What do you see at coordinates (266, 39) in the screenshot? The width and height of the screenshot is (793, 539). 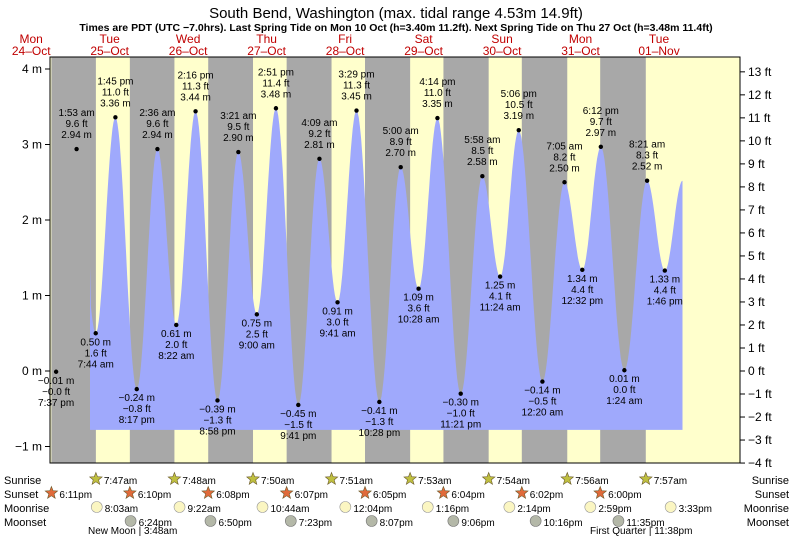 I see `day-name-3: Thu` at bounding box center [266, 39].